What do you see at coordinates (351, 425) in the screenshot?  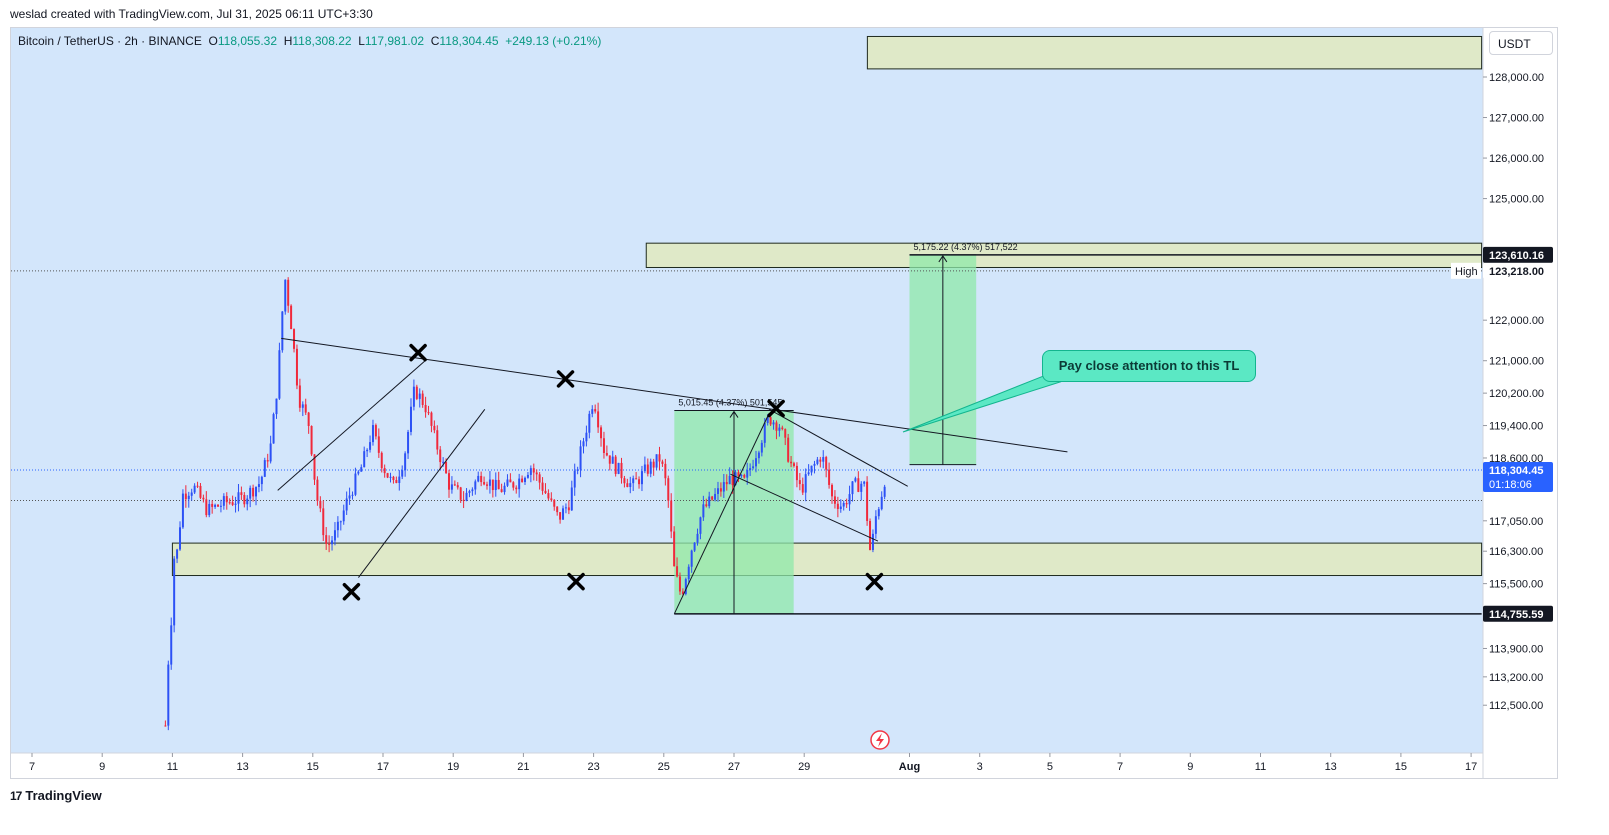 I see `trendline-rising-wedge-upper` at bounding box center [351, 425].